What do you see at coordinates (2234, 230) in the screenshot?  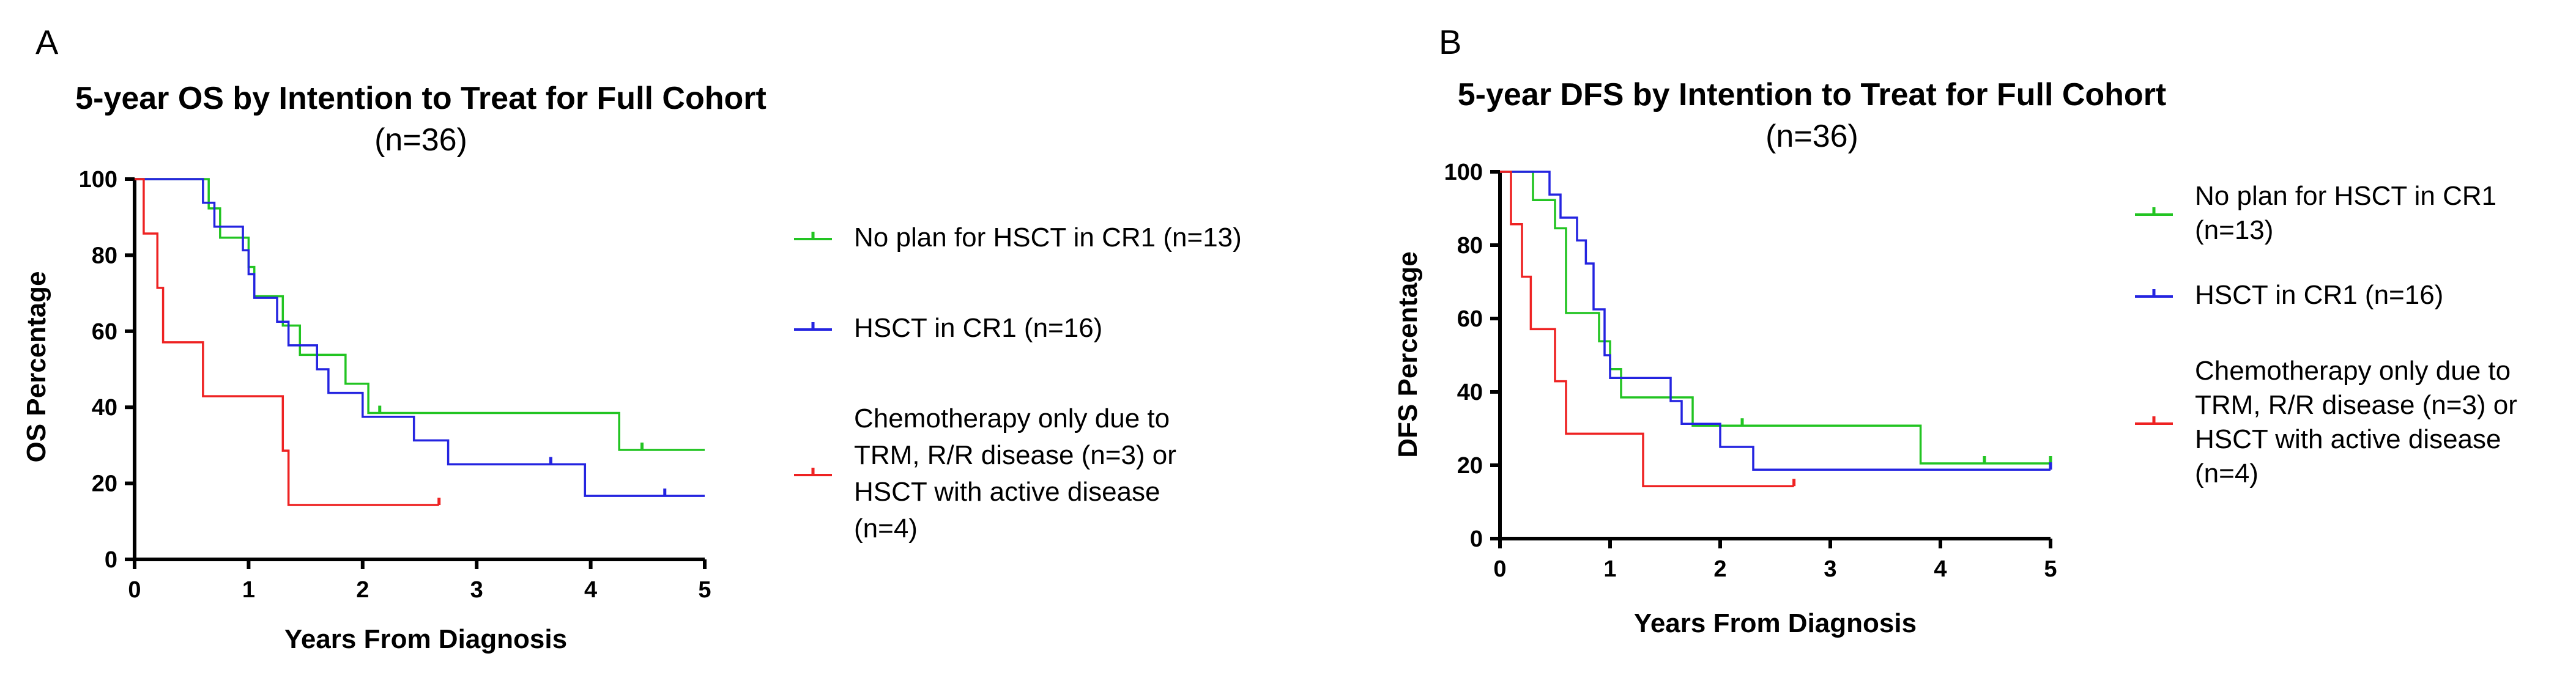 I see `legend-label: (n=13)` at bounding box center [2234, 230].